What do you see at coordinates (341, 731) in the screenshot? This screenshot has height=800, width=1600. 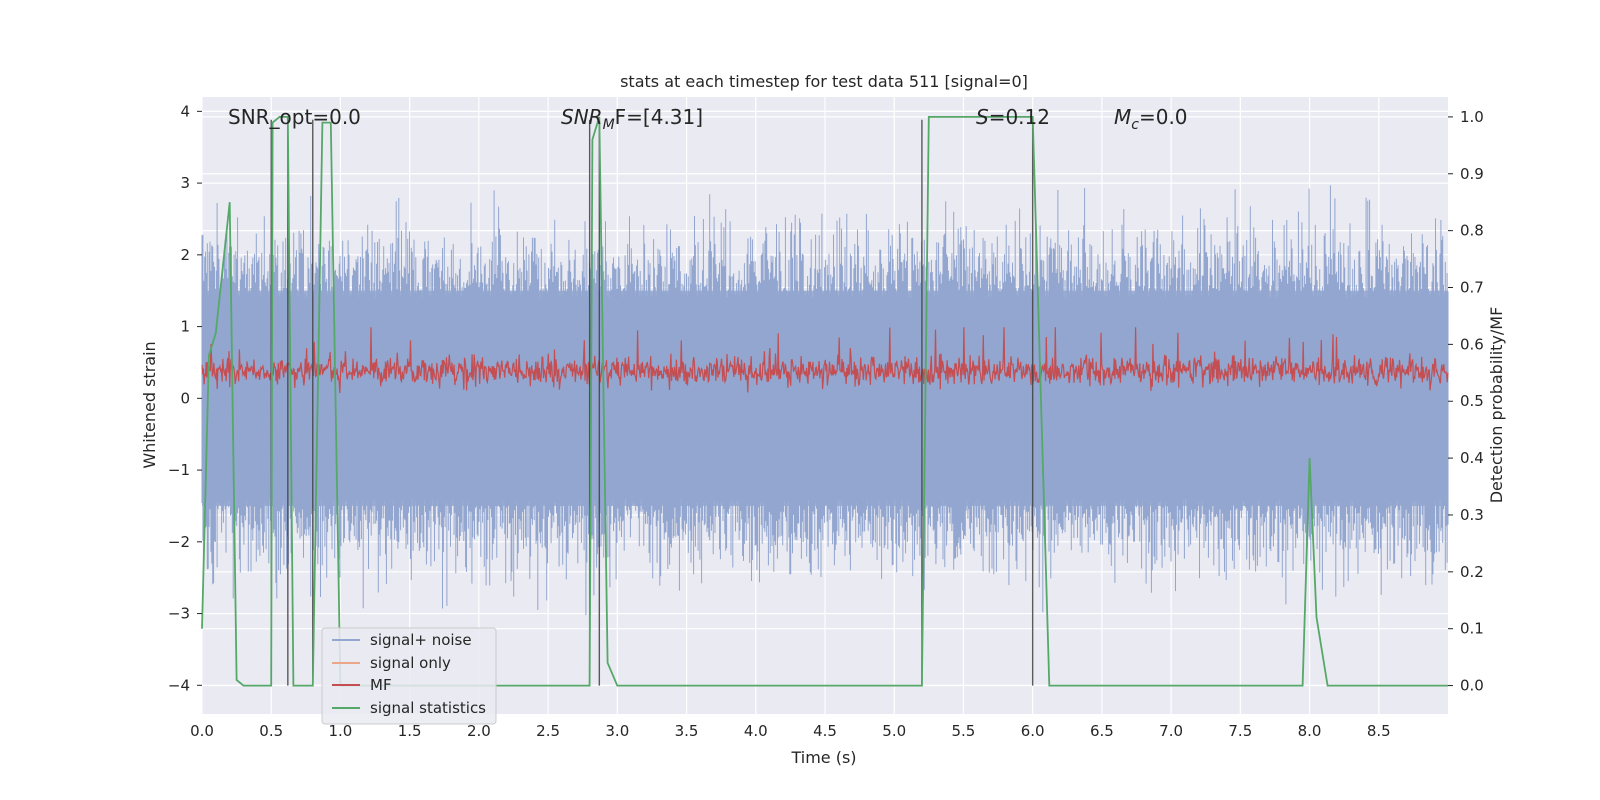 I see `x-tick-label: 1.0` at bounding box center [341, 731].